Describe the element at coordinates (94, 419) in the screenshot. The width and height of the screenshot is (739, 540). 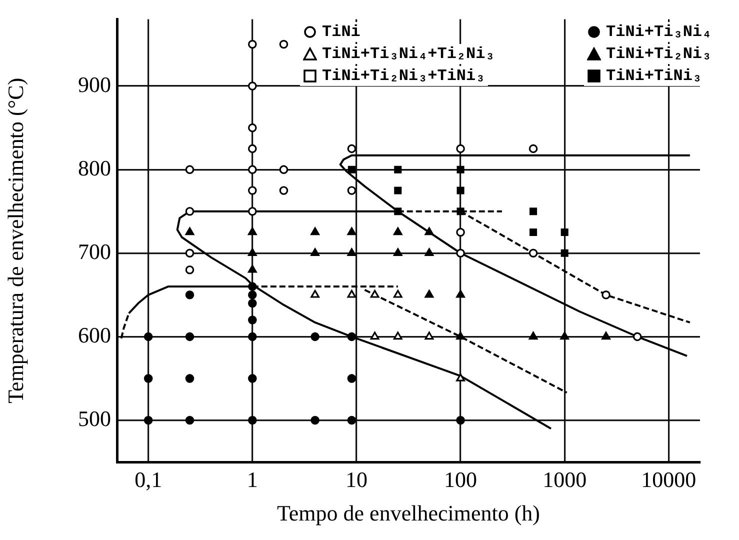
I see `y-tick-label: 500` at that location.